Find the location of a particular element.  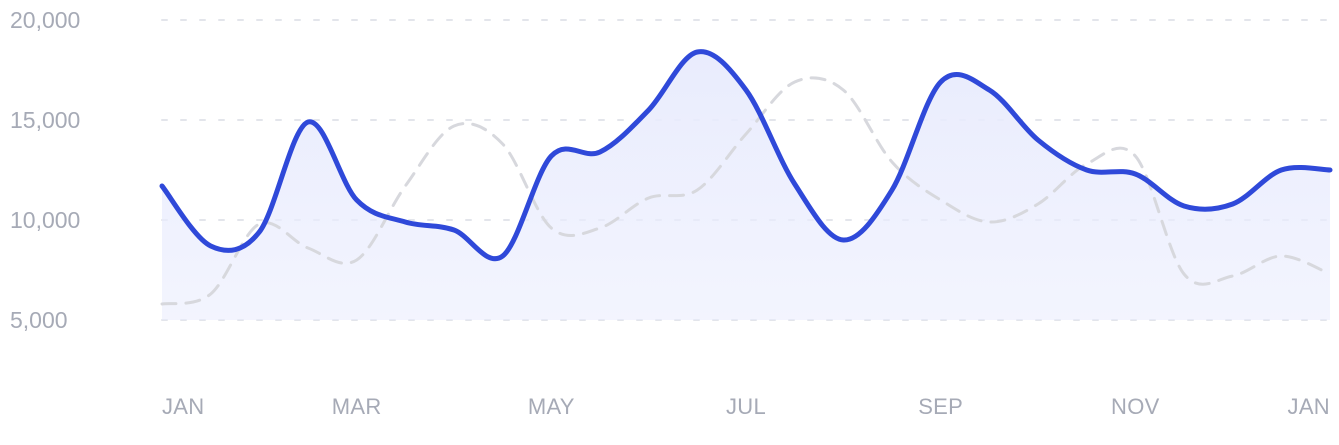

x-tick-label: JUL is located at coordinates (746, 406).